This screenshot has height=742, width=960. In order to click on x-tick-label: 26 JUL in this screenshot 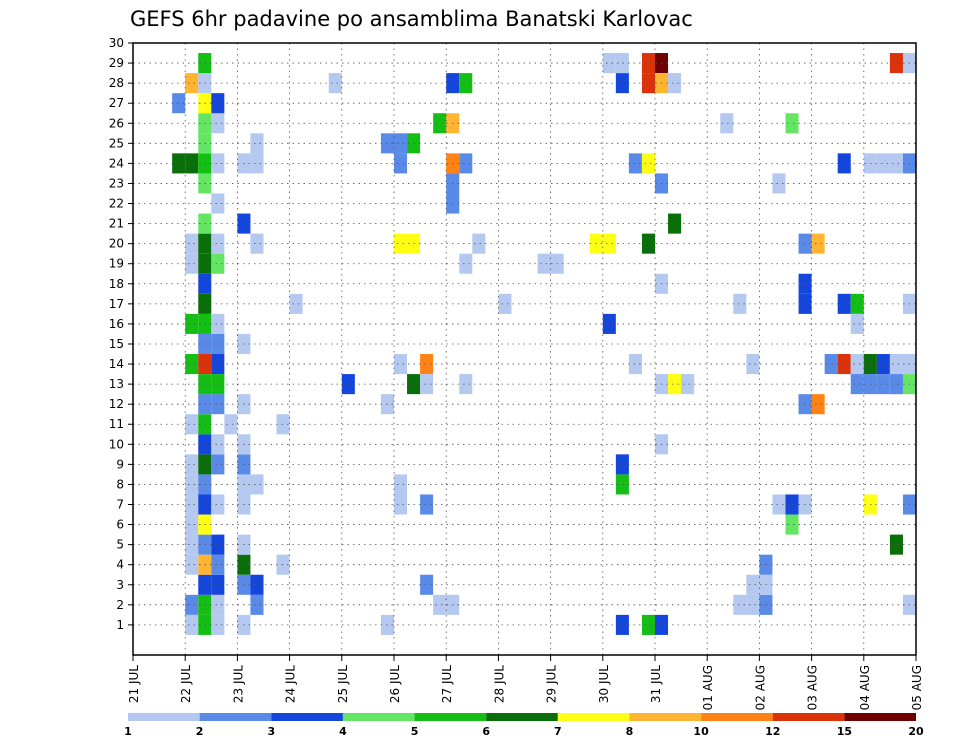, I will do `click(395, 684)`.